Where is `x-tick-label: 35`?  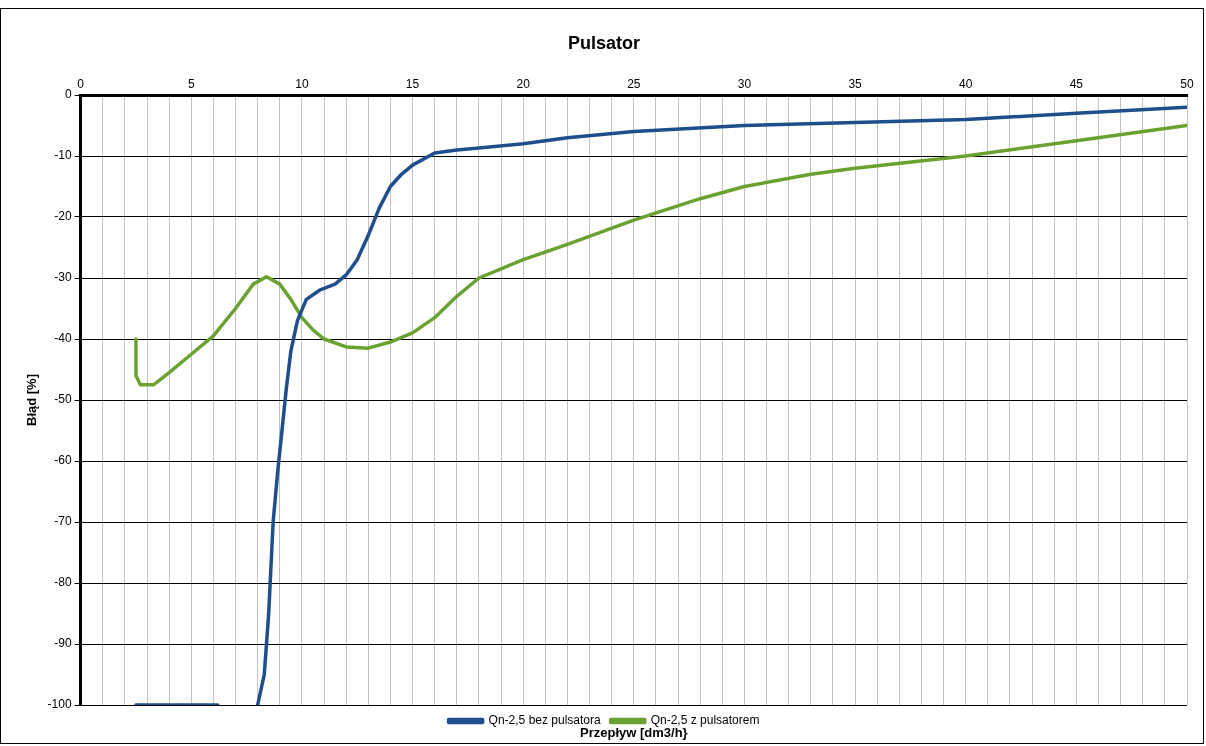 x-tick-label: 35 is located at coordinates (855, 84).